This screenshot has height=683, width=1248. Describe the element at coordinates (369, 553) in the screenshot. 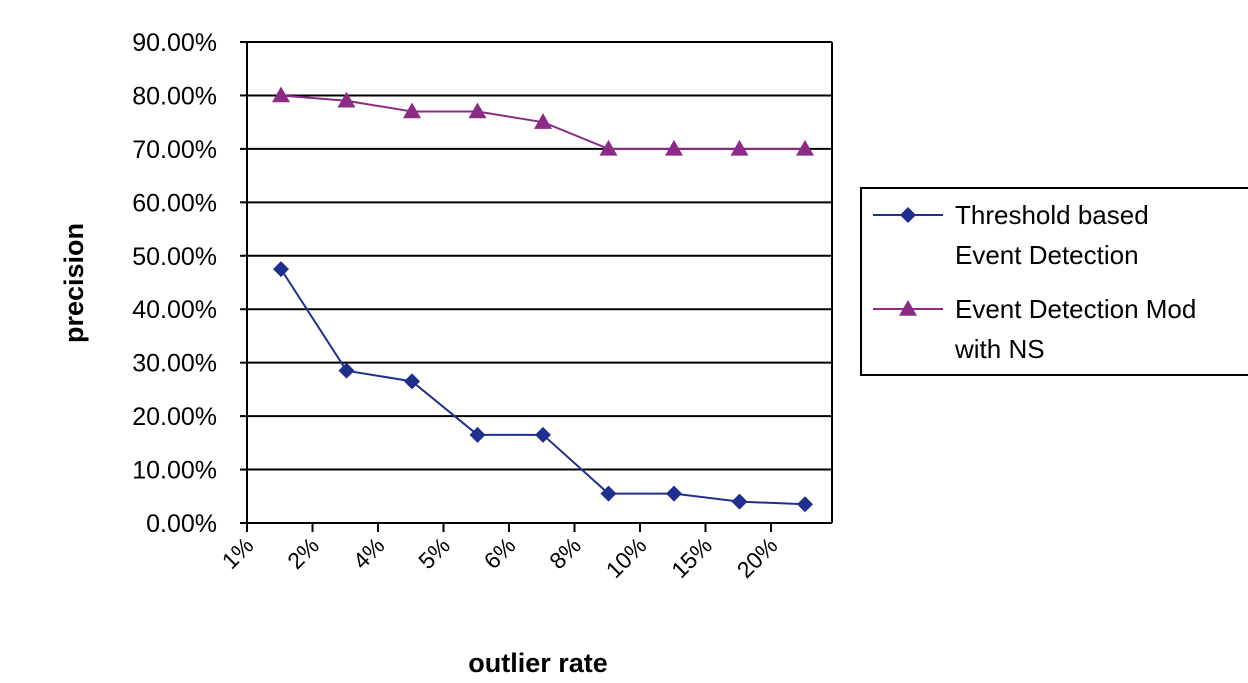

I see `x-tick-label: 4%` at that location.